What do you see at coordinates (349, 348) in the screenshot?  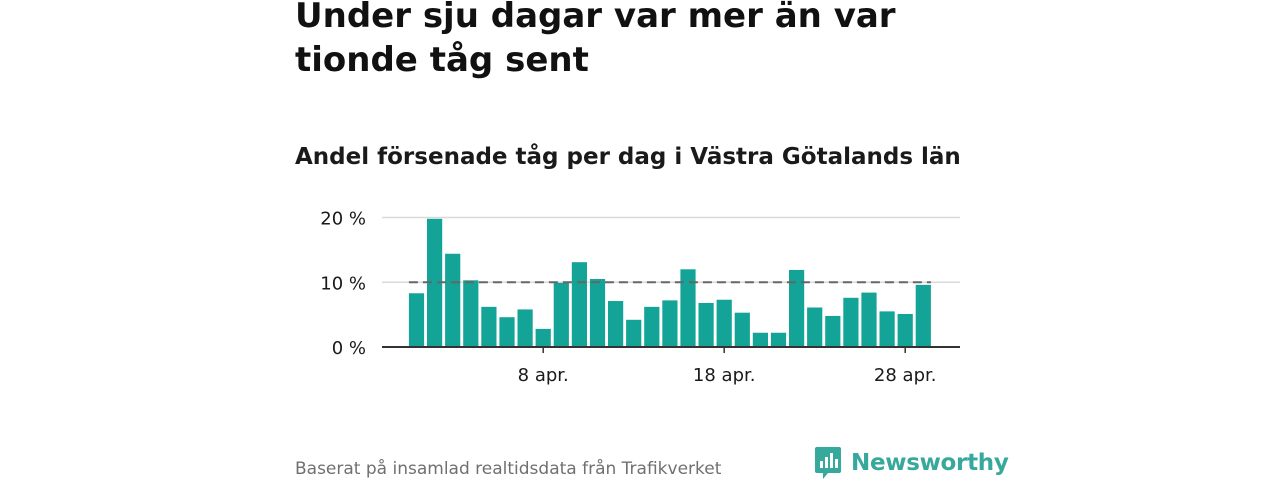 I see `y-tick-label: 0 %` at bounding box center [349, 348].